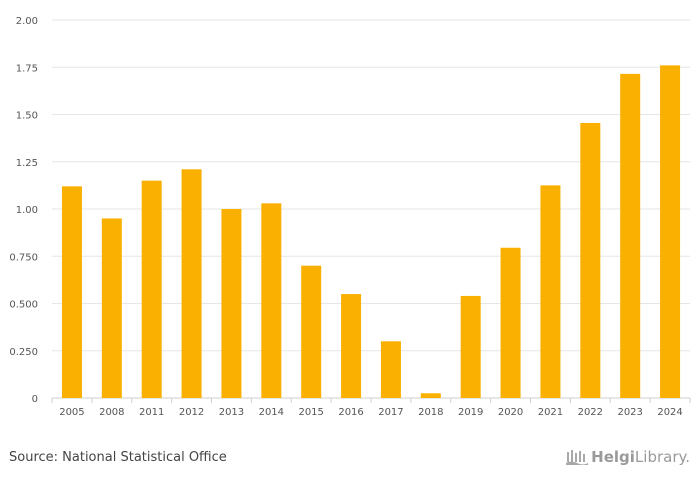 The image size is (700, 483). What do you see at coordinates (23, 257) in the screenshot?
I see `y-tick-label: 0.750` at bounding box center [23, 257].